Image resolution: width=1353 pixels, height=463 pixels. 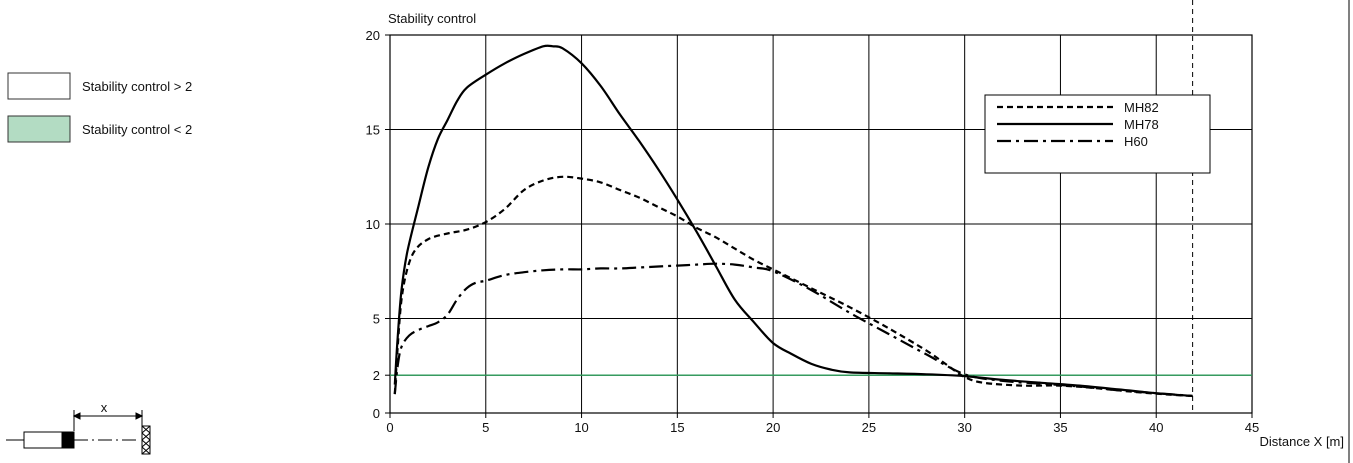 What do you see at coordinates (964, 427) in the screenshot?
I see `x-tick-label: 30` at bounding box center [964, 427].